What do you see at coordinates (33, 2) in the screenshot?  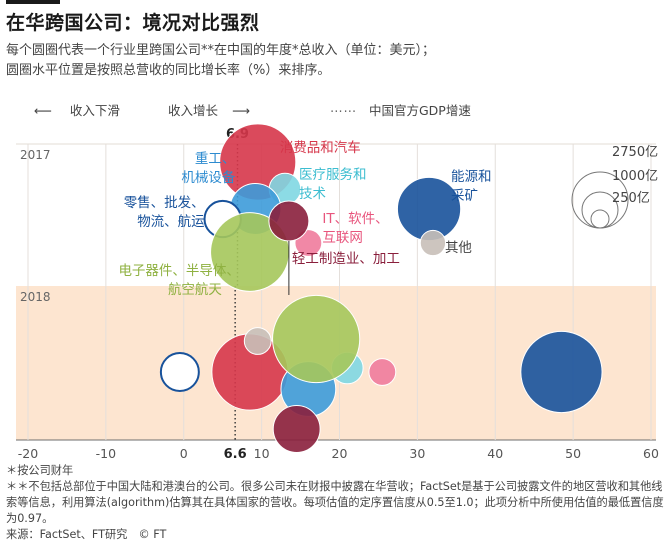 I see `brand-bar` at bounding box center [33, 2].